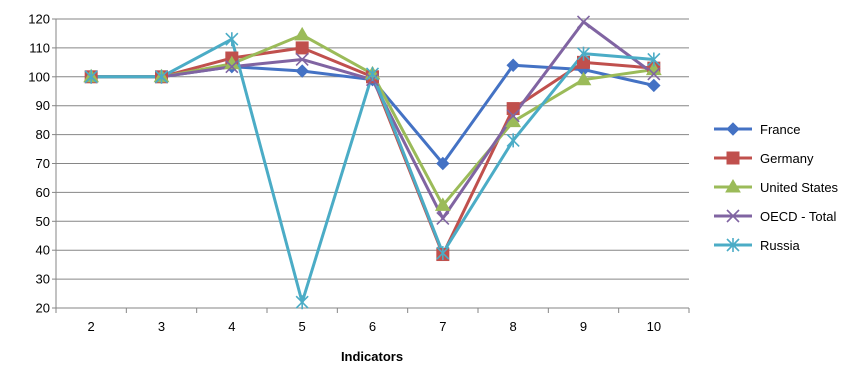  Describe the element at coordinates (39, 76) in the screenshot. I see `y-tick-label: 100` at that location.